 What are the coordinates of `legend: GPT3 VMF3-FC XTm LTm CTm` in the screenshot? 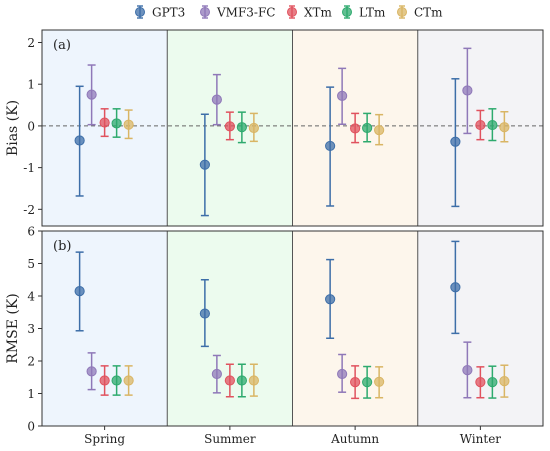 It's located at (289, 12).